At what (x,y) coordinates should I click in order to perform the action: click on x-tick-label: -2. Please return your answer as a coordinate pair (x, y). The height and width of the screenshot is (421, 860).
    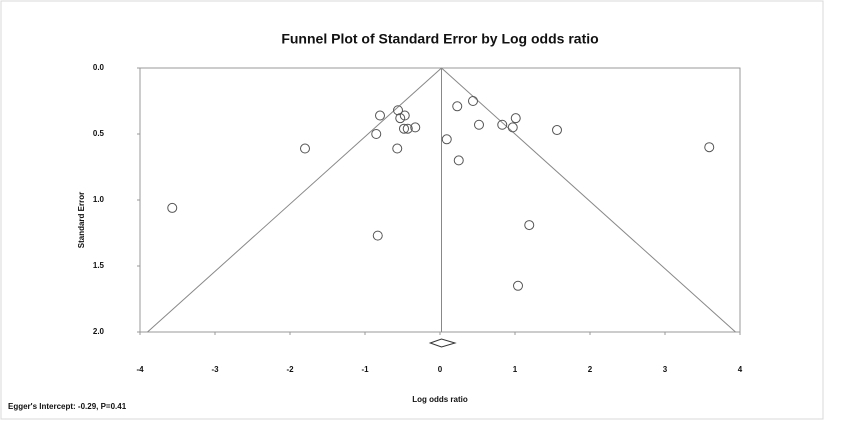
    Looking at the image, I should click on (290, 369).